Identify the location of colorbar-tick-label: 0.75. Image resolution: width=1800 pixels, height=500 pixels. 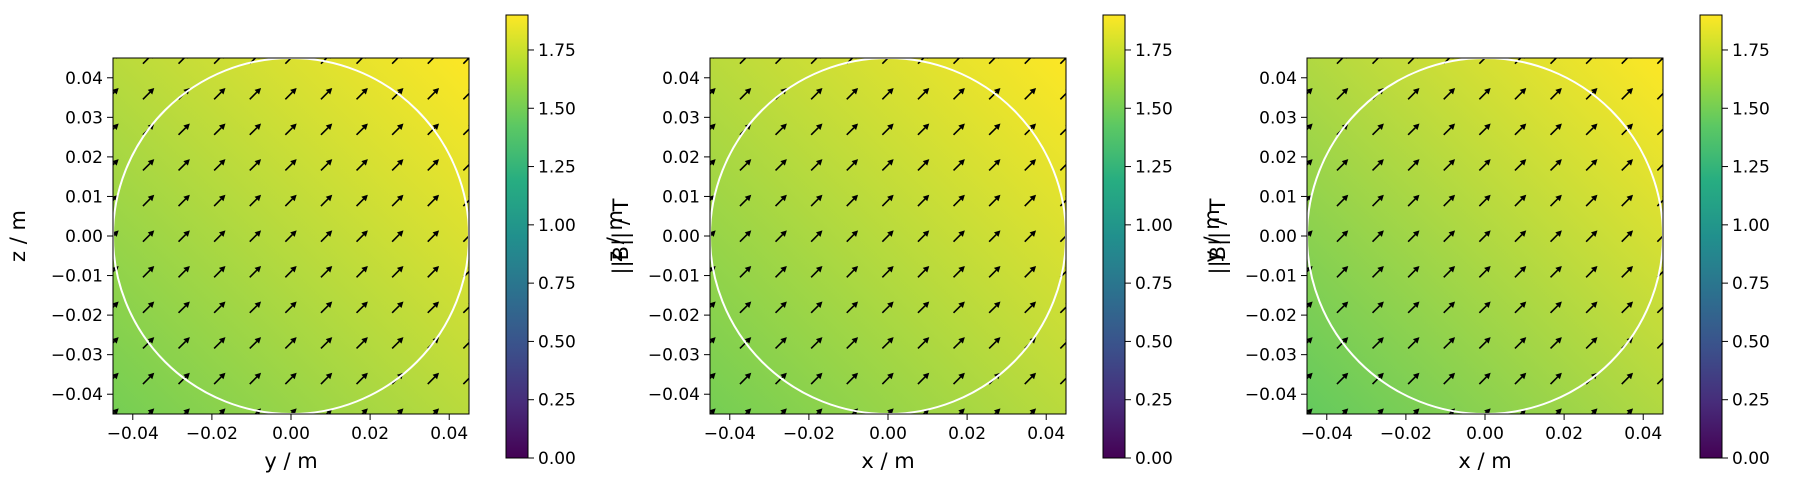
(1154, 284).